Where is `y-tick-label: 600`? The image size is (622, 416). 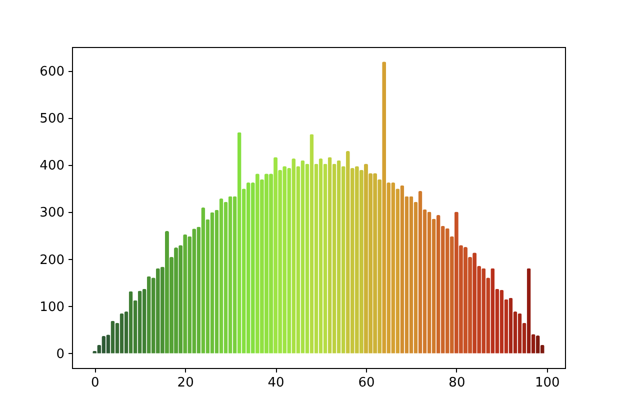 y-tick-label: 600 is located at coordinates (52, 72).